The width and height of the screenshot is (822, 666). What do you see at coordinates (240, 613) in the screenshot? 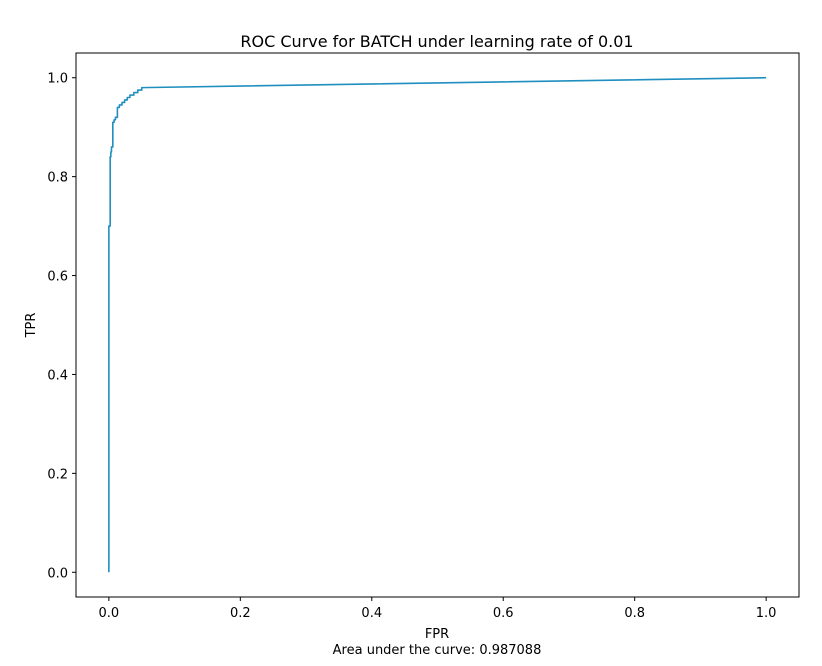
I see `x-tick-label: 0.2` at bounding box center [240, 613].